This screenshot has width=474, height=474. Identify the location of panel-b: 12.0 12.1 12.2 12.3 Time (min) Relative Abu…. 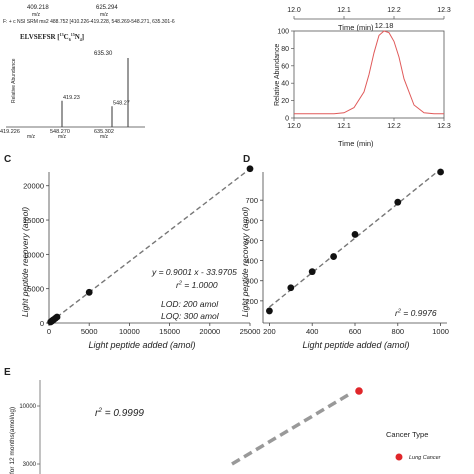
(362, 77).